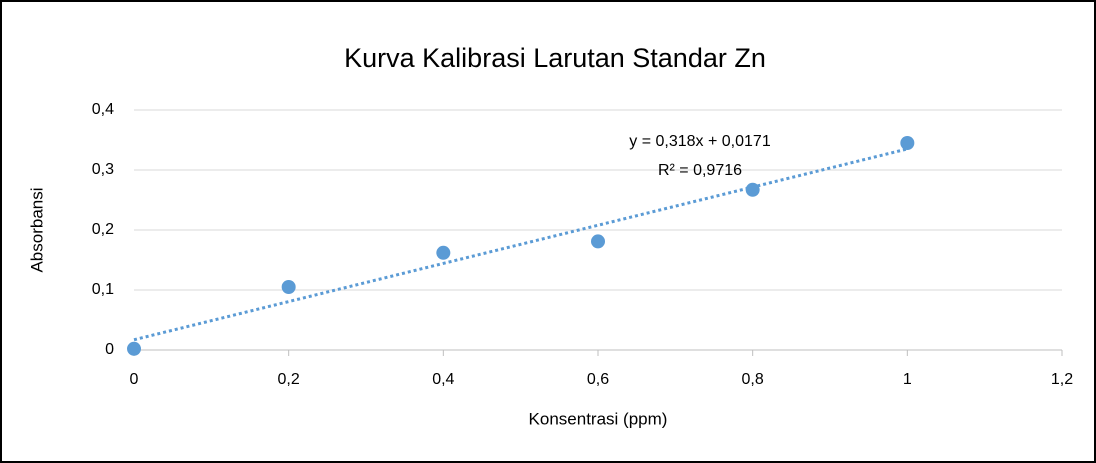  Describe the element at coordinates (907, 379) in the screenshot. I see `x-tick-label: 1` at that location.